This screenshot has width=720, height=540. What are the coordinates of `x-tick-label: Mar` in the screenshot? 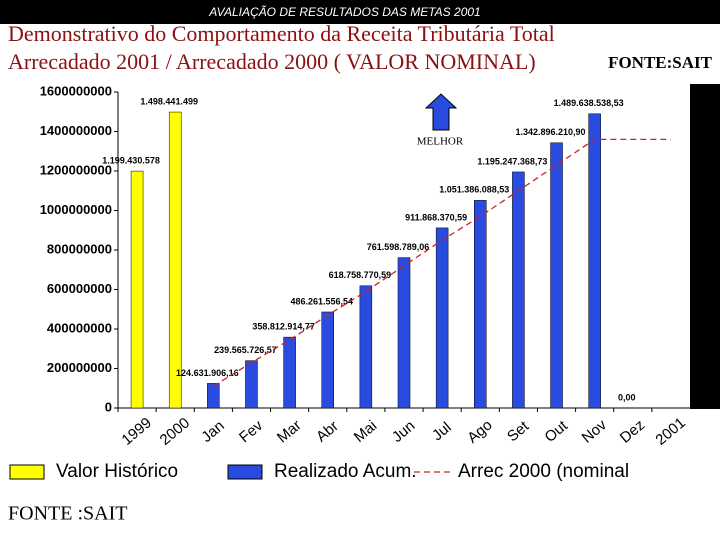 It's located at (289, 432).